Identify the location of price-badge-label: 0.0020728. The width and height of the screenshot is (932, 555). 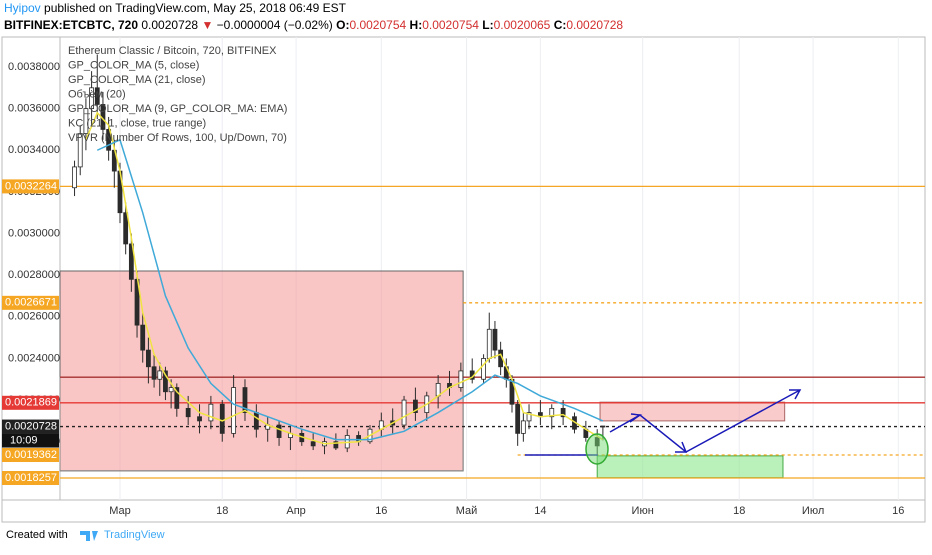
(31, 426).